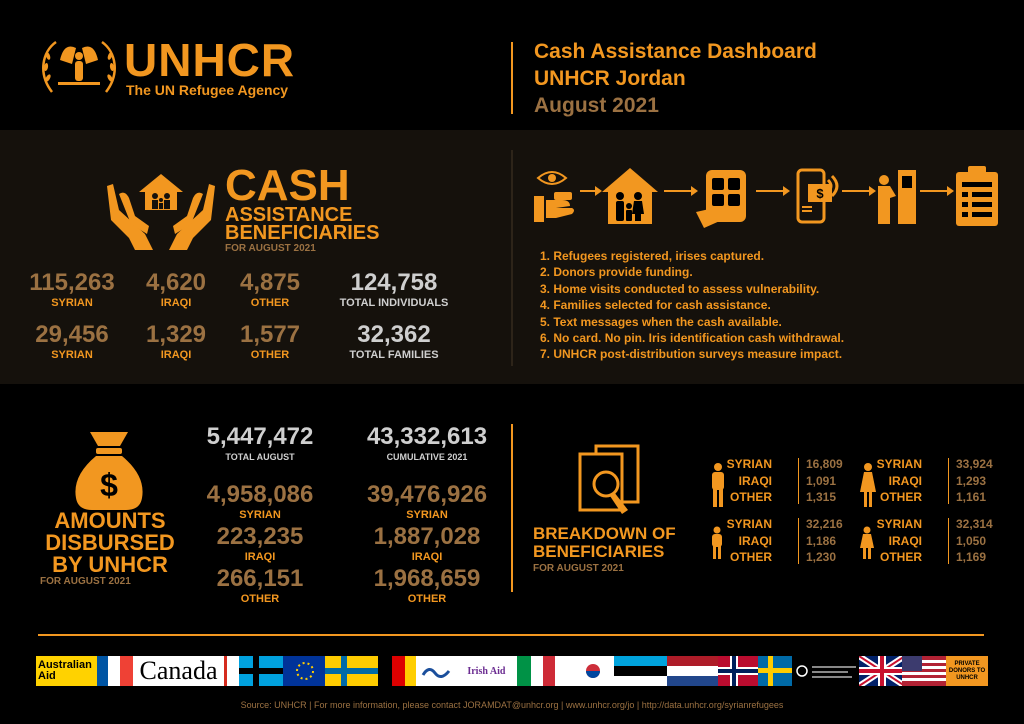 The height and width of the screenshot is (724, 1024). I want to click on cash-title: CASH, so click(287, 185).